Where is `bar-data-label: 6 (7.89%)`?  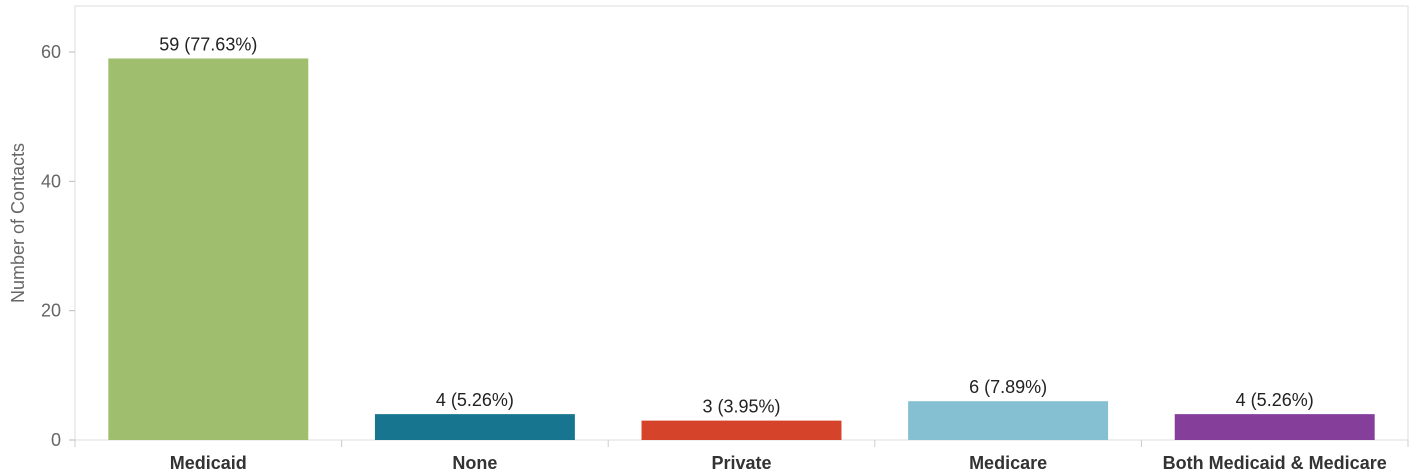 bar-data-label: 6 (7.89%) is located at coordinates (1008, 387).